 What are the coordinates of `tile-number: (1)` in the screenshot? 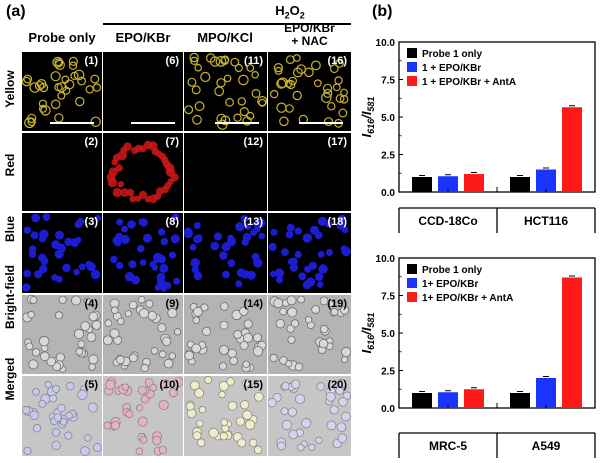 It's located at (91, 61).